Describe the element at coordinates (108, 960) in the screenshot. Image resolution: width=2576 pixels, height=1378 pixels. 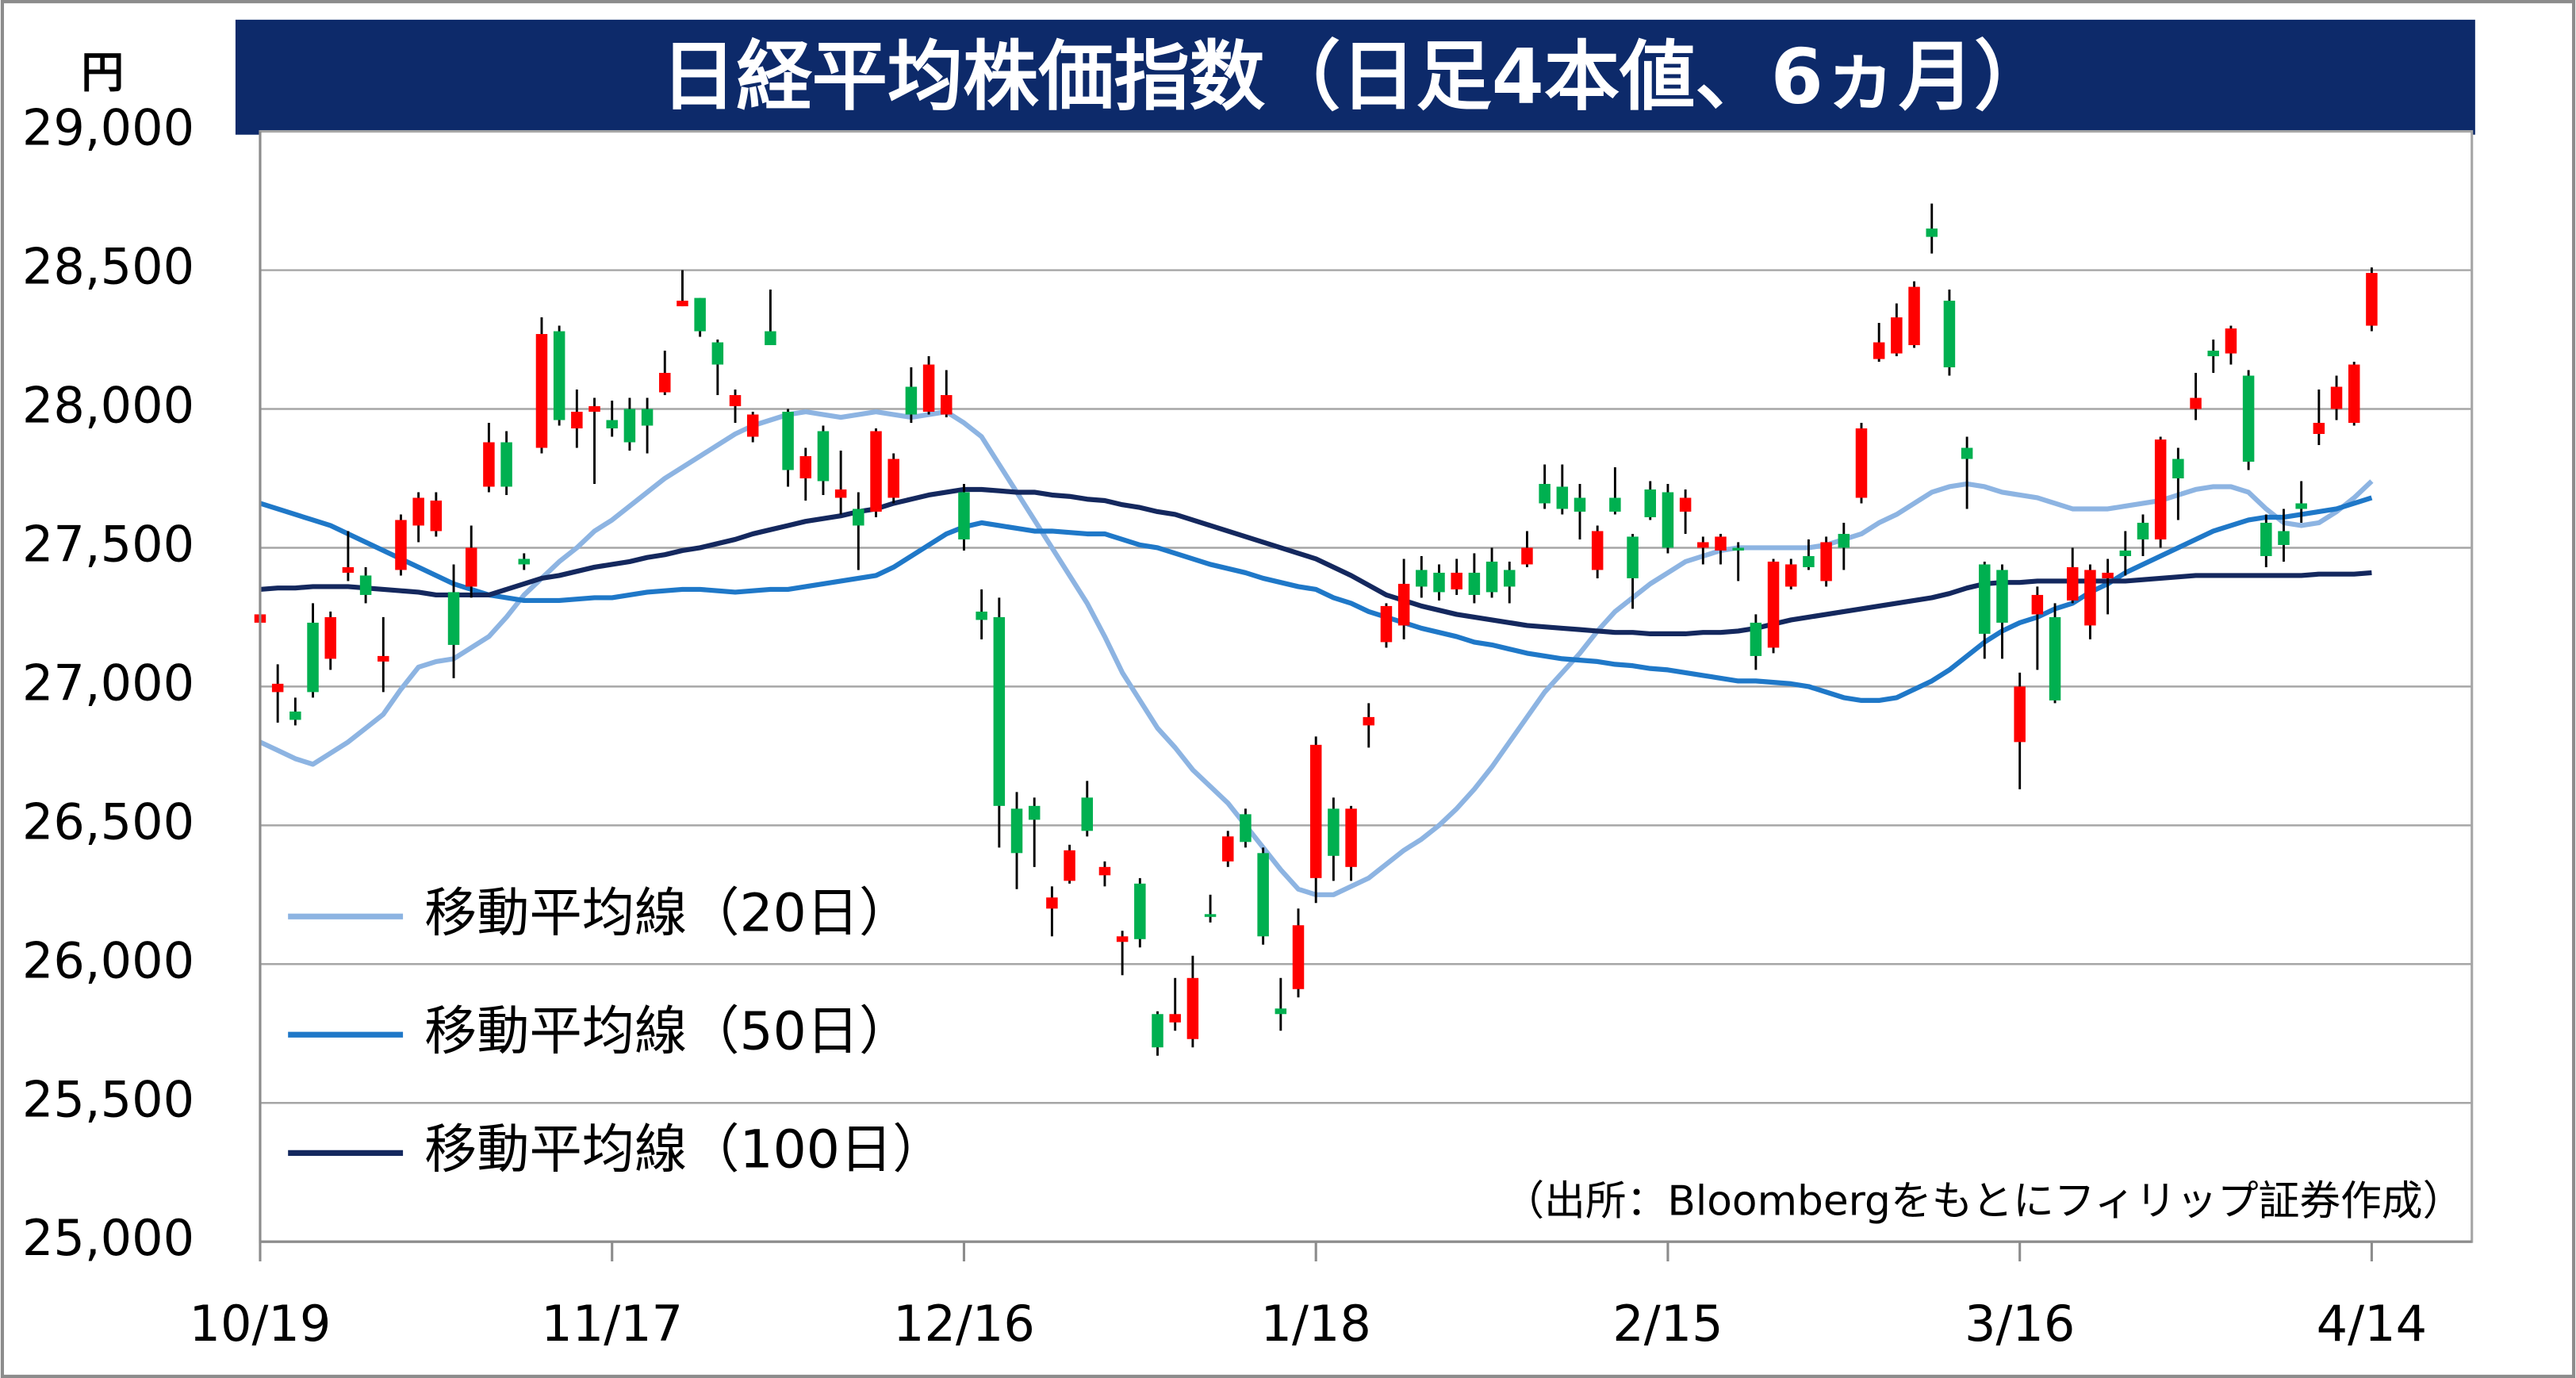
I see `y-tick-label: 26,000` at that location.